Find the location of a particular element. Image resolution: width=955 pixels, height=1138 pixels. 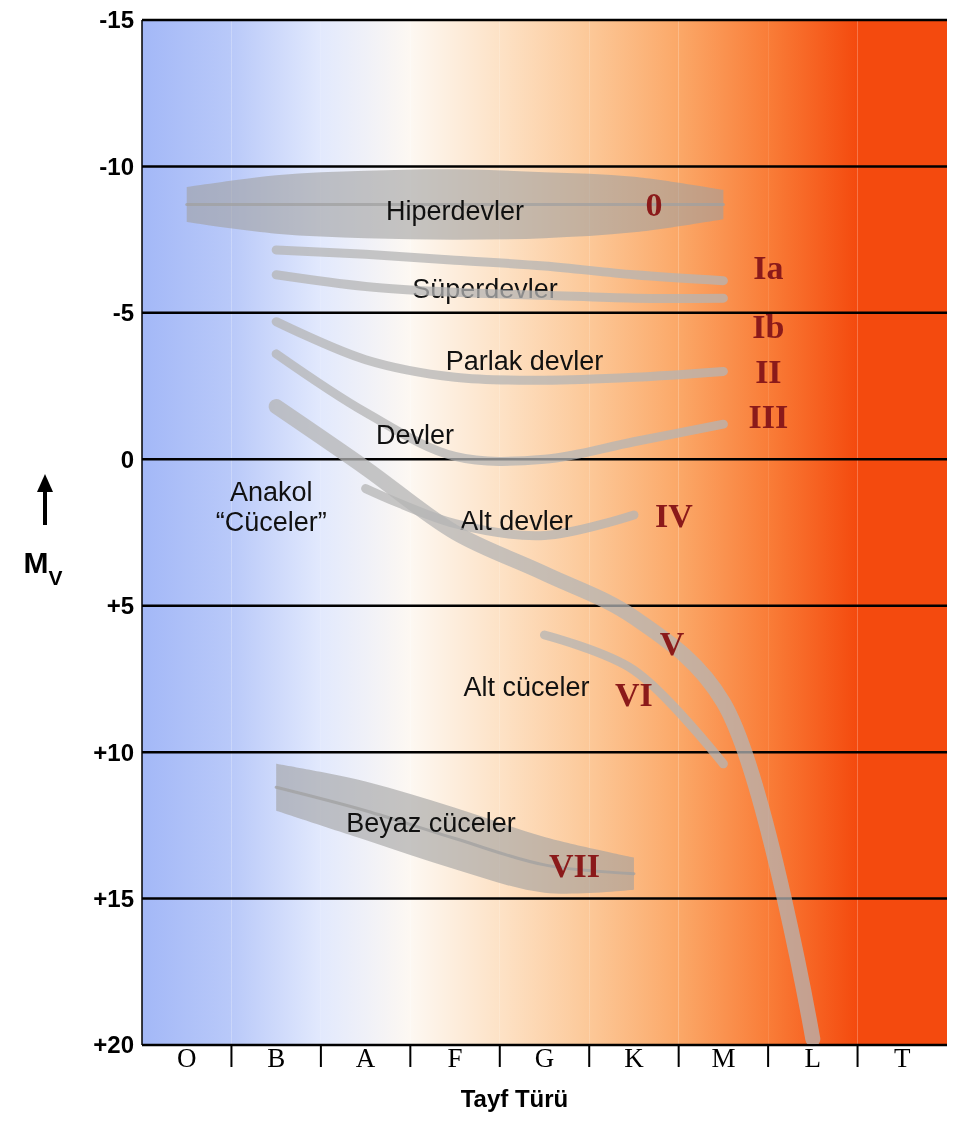

annotation: IV is located at coordinates (674, 515).